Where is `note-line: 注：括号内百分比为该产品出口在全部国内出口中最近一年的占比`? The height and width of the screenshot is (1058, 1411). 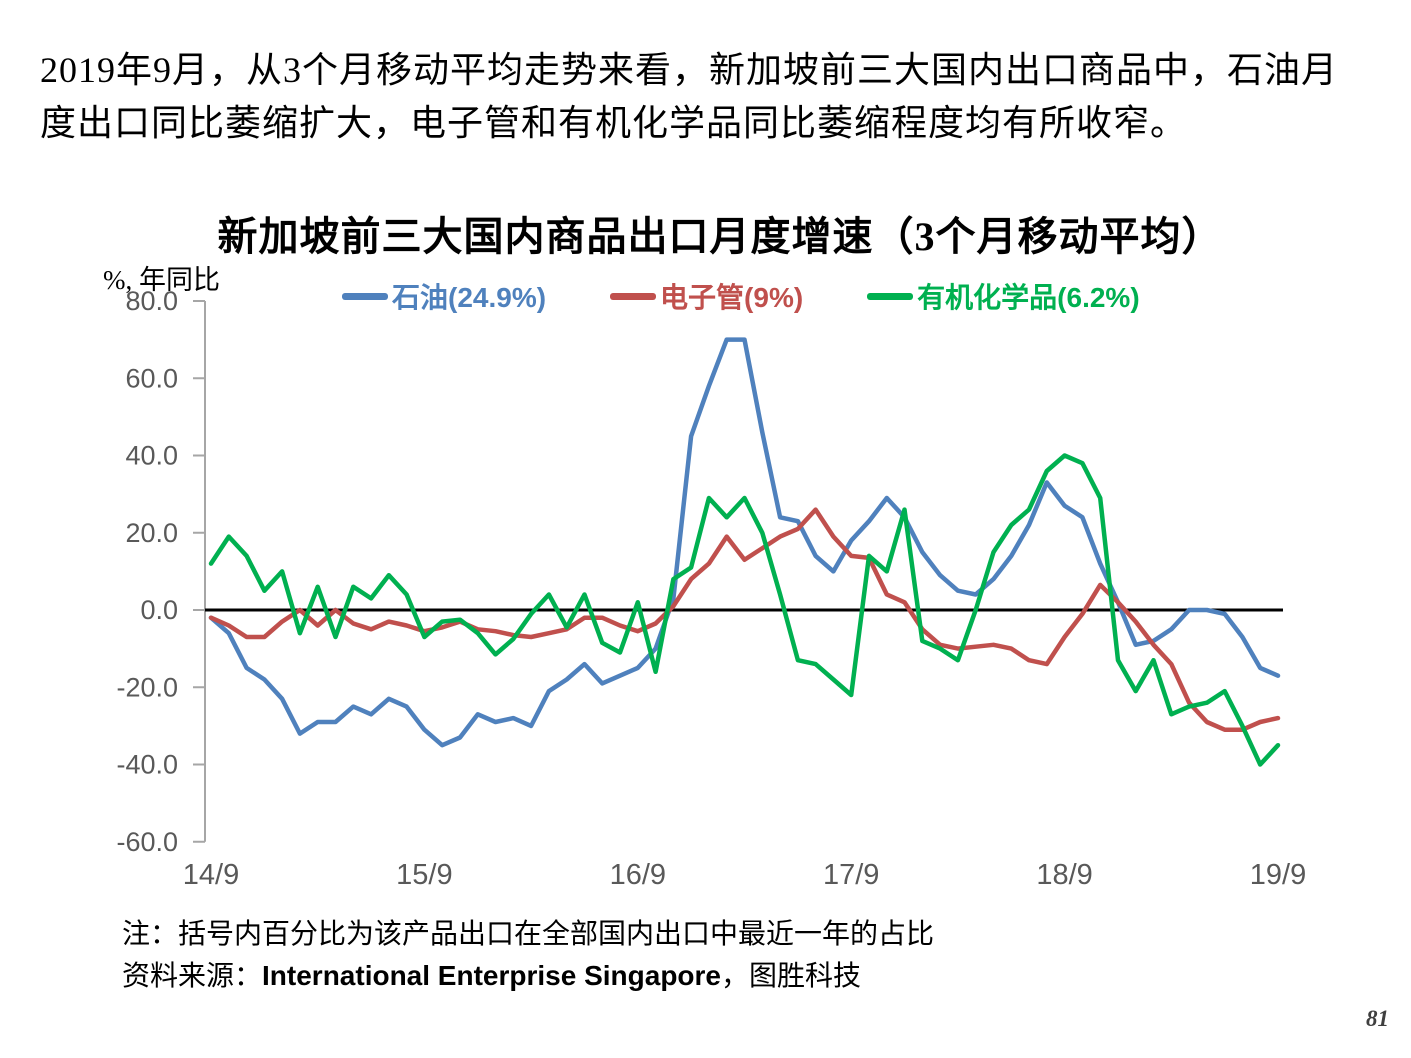
note-line: 注：括号内百分比为该产品出口在全部国内出口中最近一年的占比 is located at coordinates (528, 934).